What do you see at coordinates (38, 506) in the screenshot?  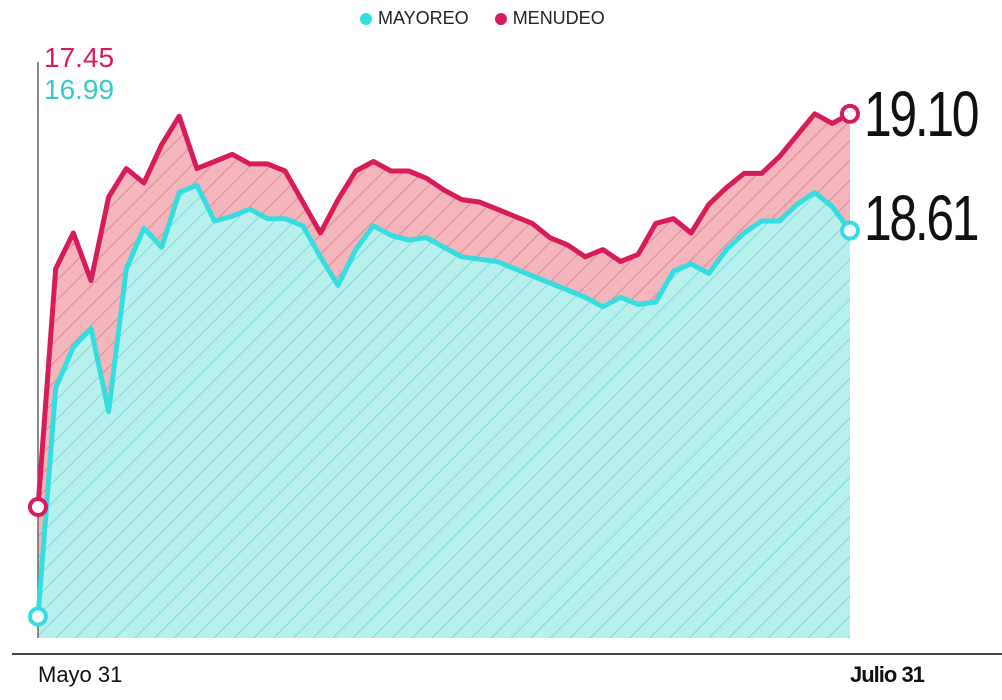 I see `menudeo-start-marker` at bounding box center [38, 506].